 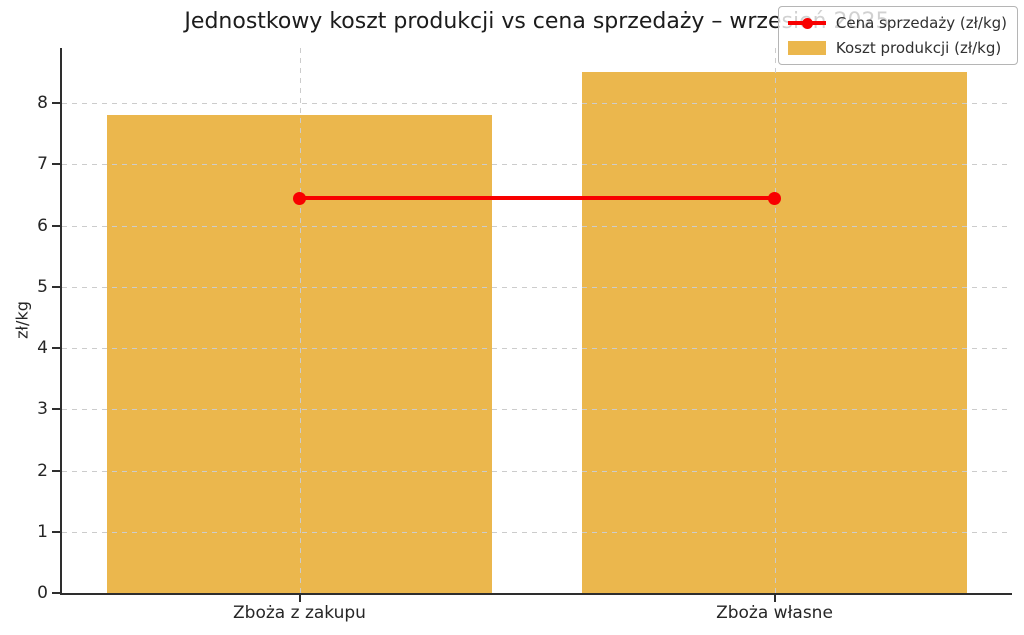 What do you see at coordinates (61, 321) in the screenshot?
I see `y-axis-spine` at bounding box center [61, 321].